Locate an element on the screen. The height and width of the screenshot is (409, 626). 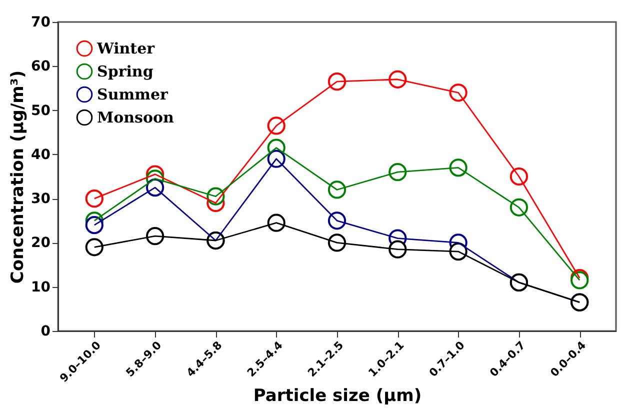
y-tick-label: 30 is located at coordinates (41, 199).